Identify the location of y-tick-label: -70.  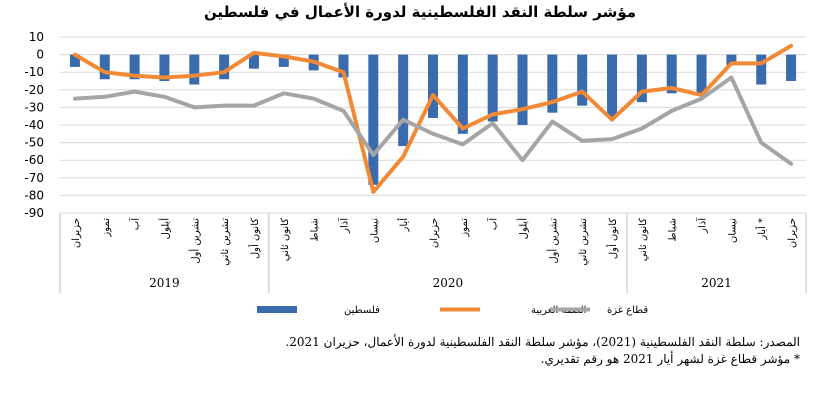
(34, 178).